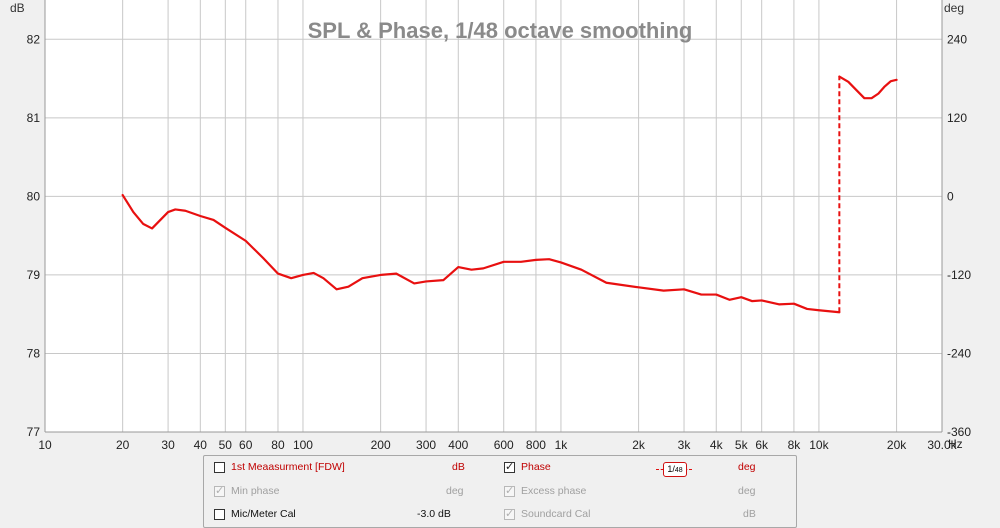 Image resolution: width=1000 pixels, height=528 pixels. What do you see at coordinates (950, 196) in the screenshot?
I see `y-right-tick-label: 0` at bounding box center [950, 196].